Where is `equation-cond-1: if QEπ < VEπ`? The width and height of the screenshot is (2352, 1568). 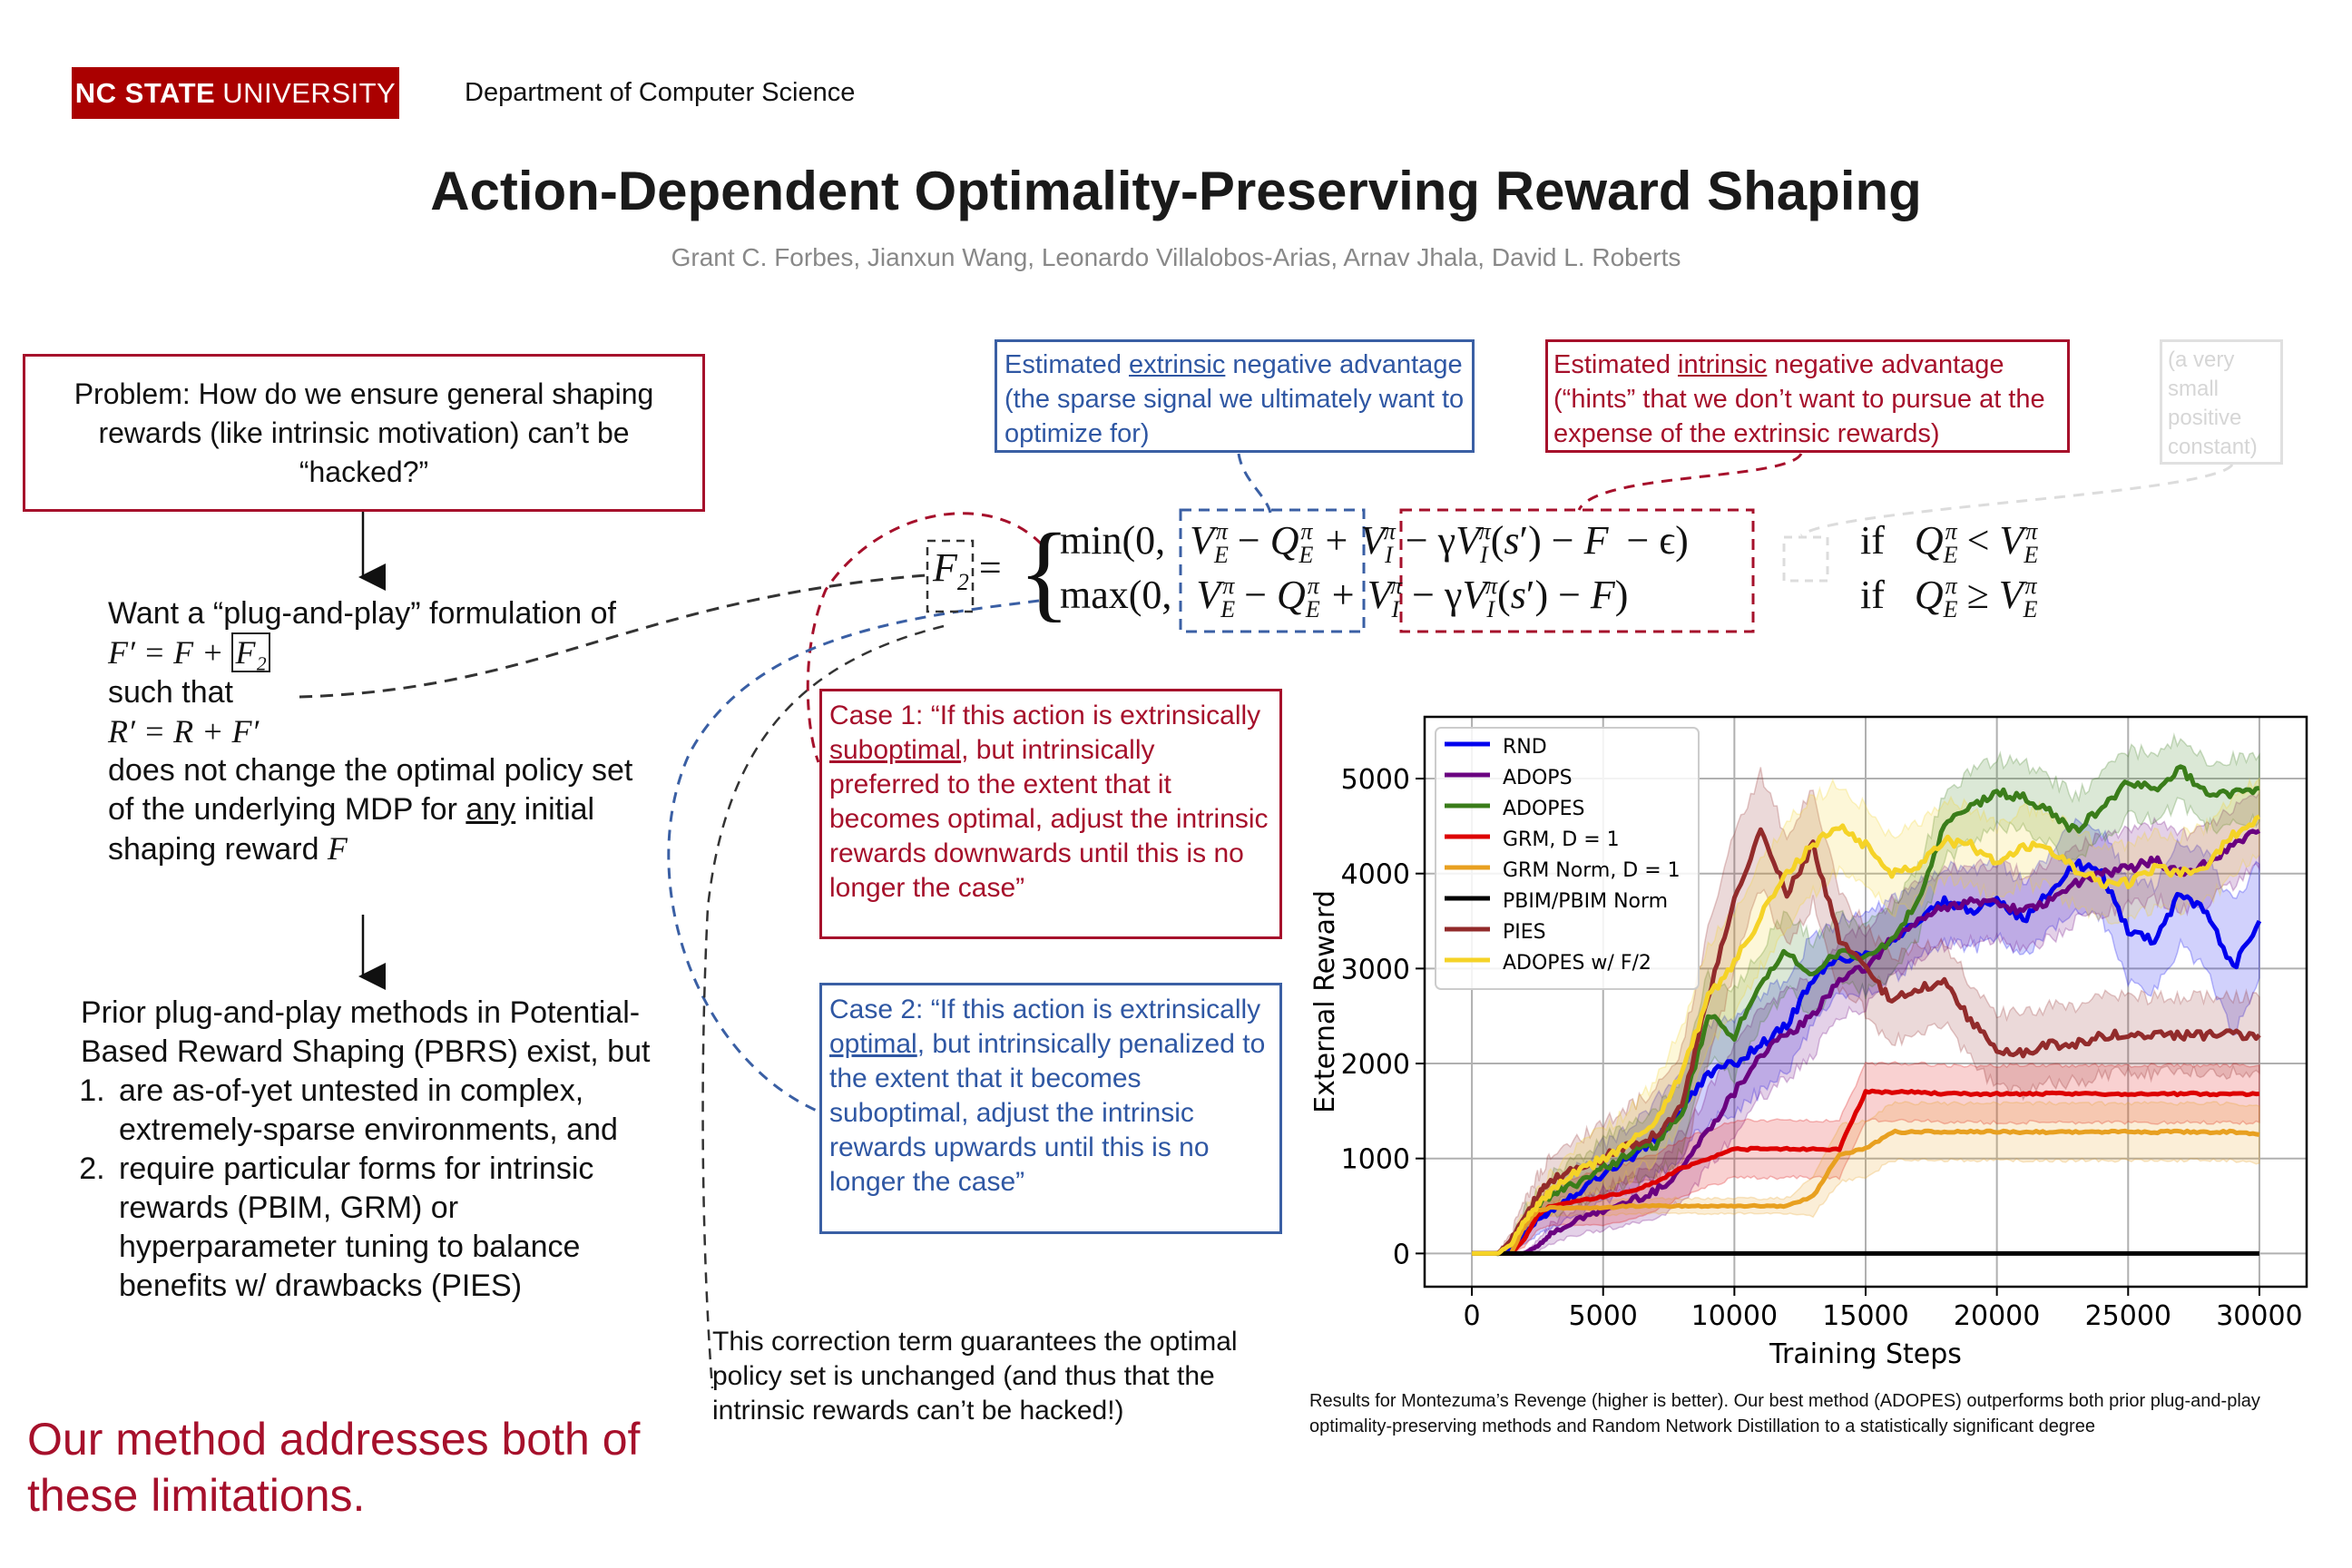
equation-cond-1: if QEπ < VEπ is located at coordinates (1949, 543).